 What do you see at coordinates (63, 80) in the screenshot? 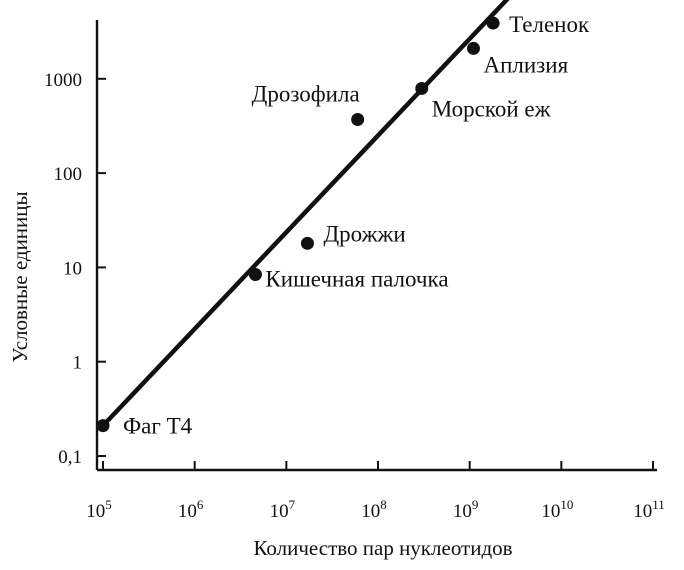
I see `y-tick-label: 1000` at bounding box center [63, 80].